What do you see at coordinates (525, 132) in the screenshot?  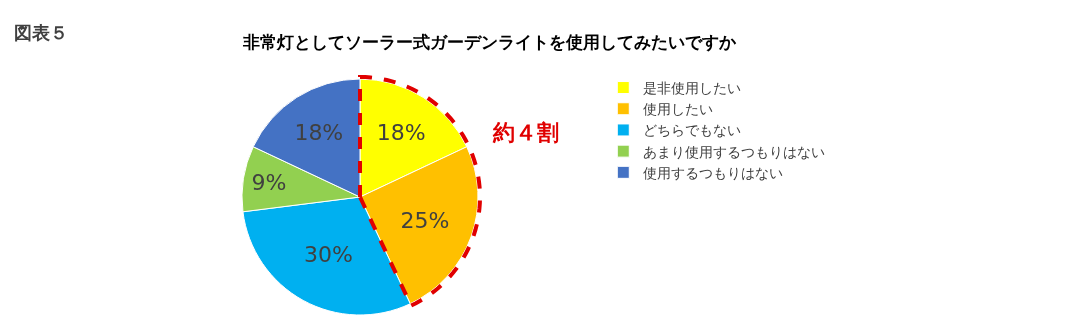 I see `text: 約４割` at bounding box center [525, 132].